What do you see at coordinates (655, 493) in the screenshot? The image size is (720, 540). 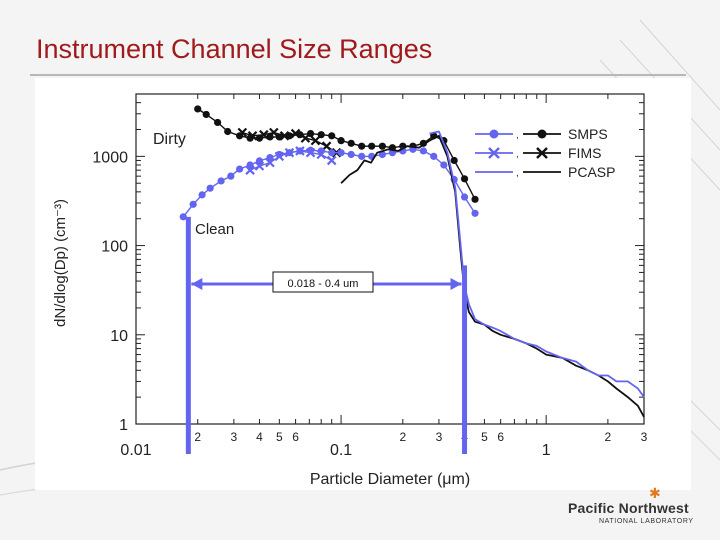 I see `logo-star-icon: ✱` at bounding box center [655, 493].